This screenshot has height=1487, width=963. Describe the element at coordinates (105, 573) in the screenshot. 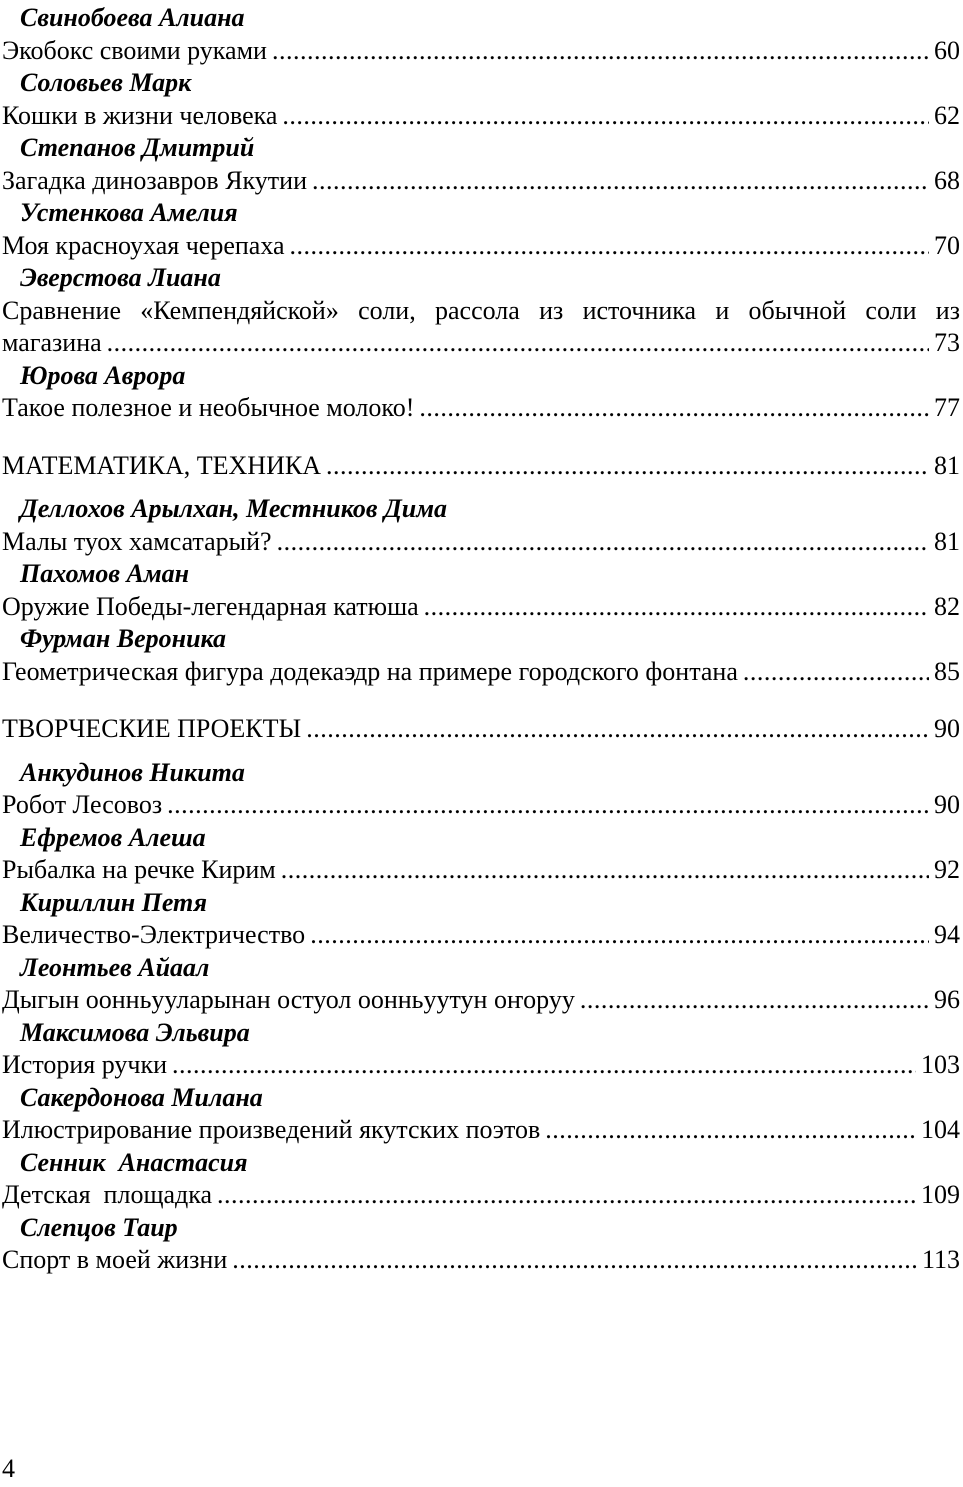

I see `toc-author-row: Пахомов Аман` at that location.